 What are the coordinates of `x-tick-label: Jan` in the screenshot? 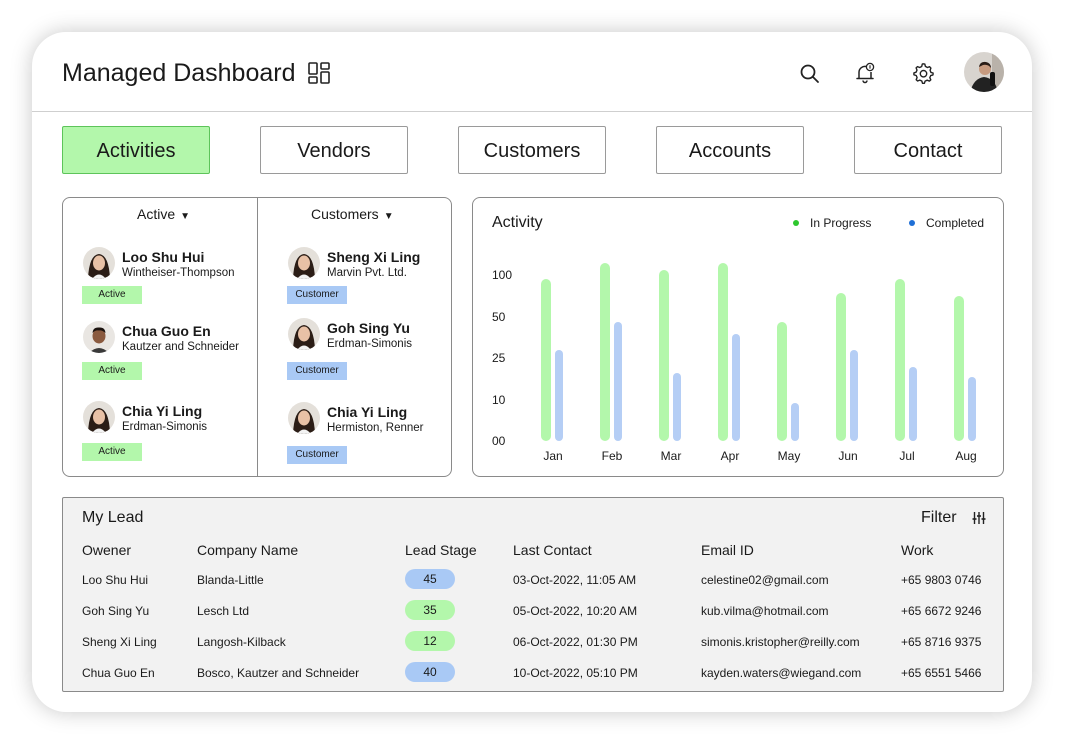 It's located at (553, 456).